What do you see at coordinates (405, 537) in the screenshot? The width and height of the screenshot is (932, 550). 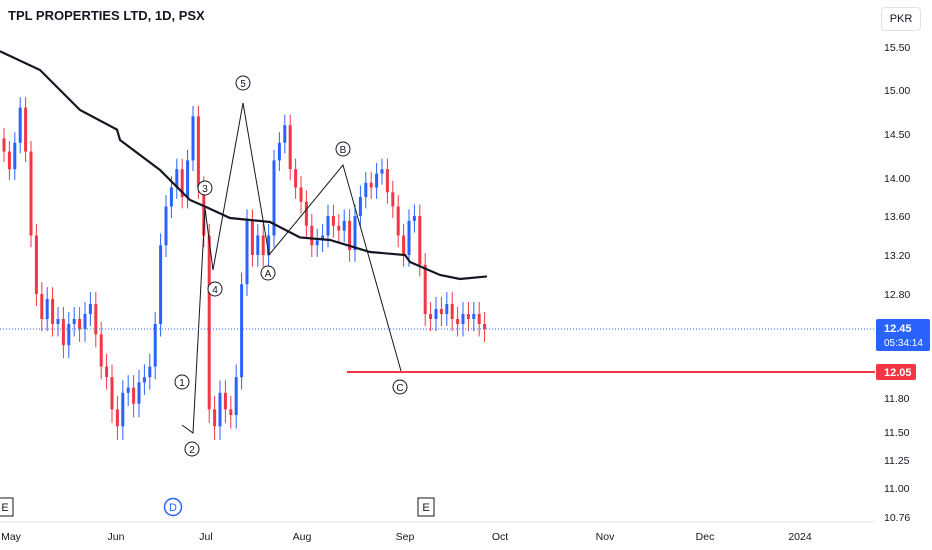 I see `time-tick-label: Sep` at bounding box center [405, 537].